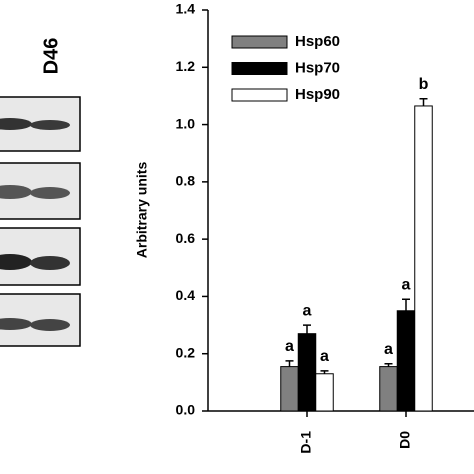 The image size is (474, 474). Describe the element at coordinates (405, 440) in the screenshot. I see `x-tick-label: D0` at that location.